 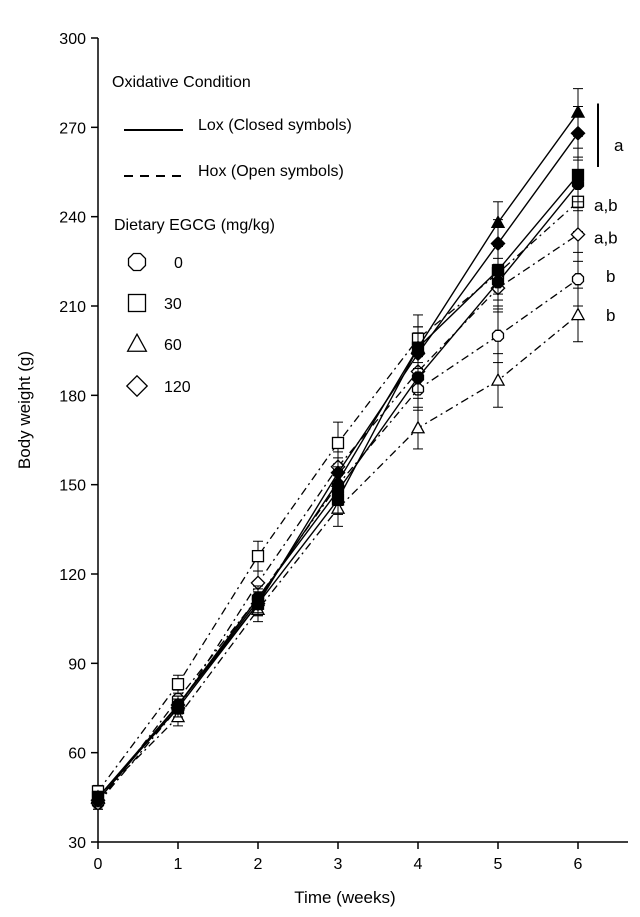 I want to click on legend-dose-label: 120, so click(x=177, y=387).